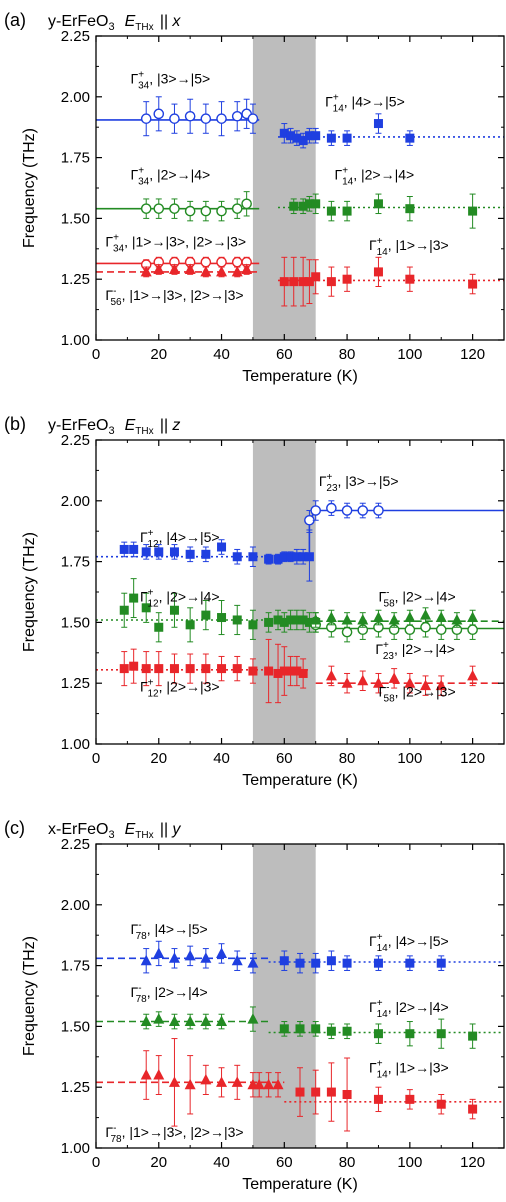  I want to click on annotation-label: Γ-58, |2>→|3>, so click(416, 694).